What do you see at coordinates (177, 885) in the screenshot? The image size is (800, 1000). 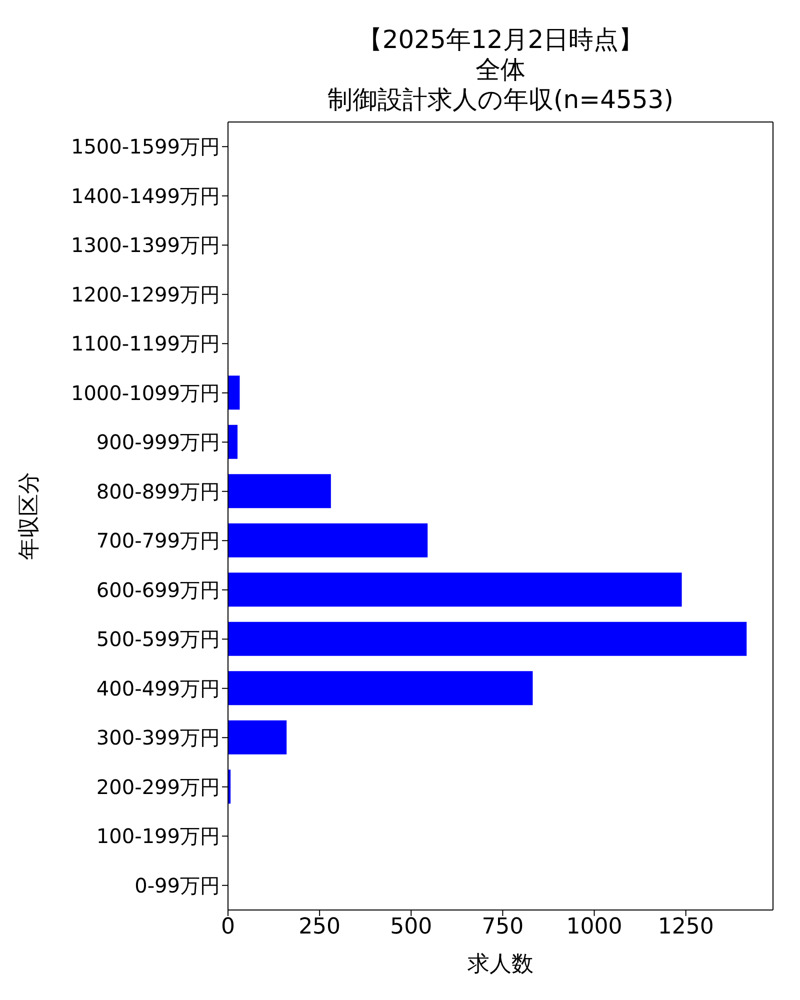 I see `y-tick-label: 0-99万円` at bounding box center [177, 885].